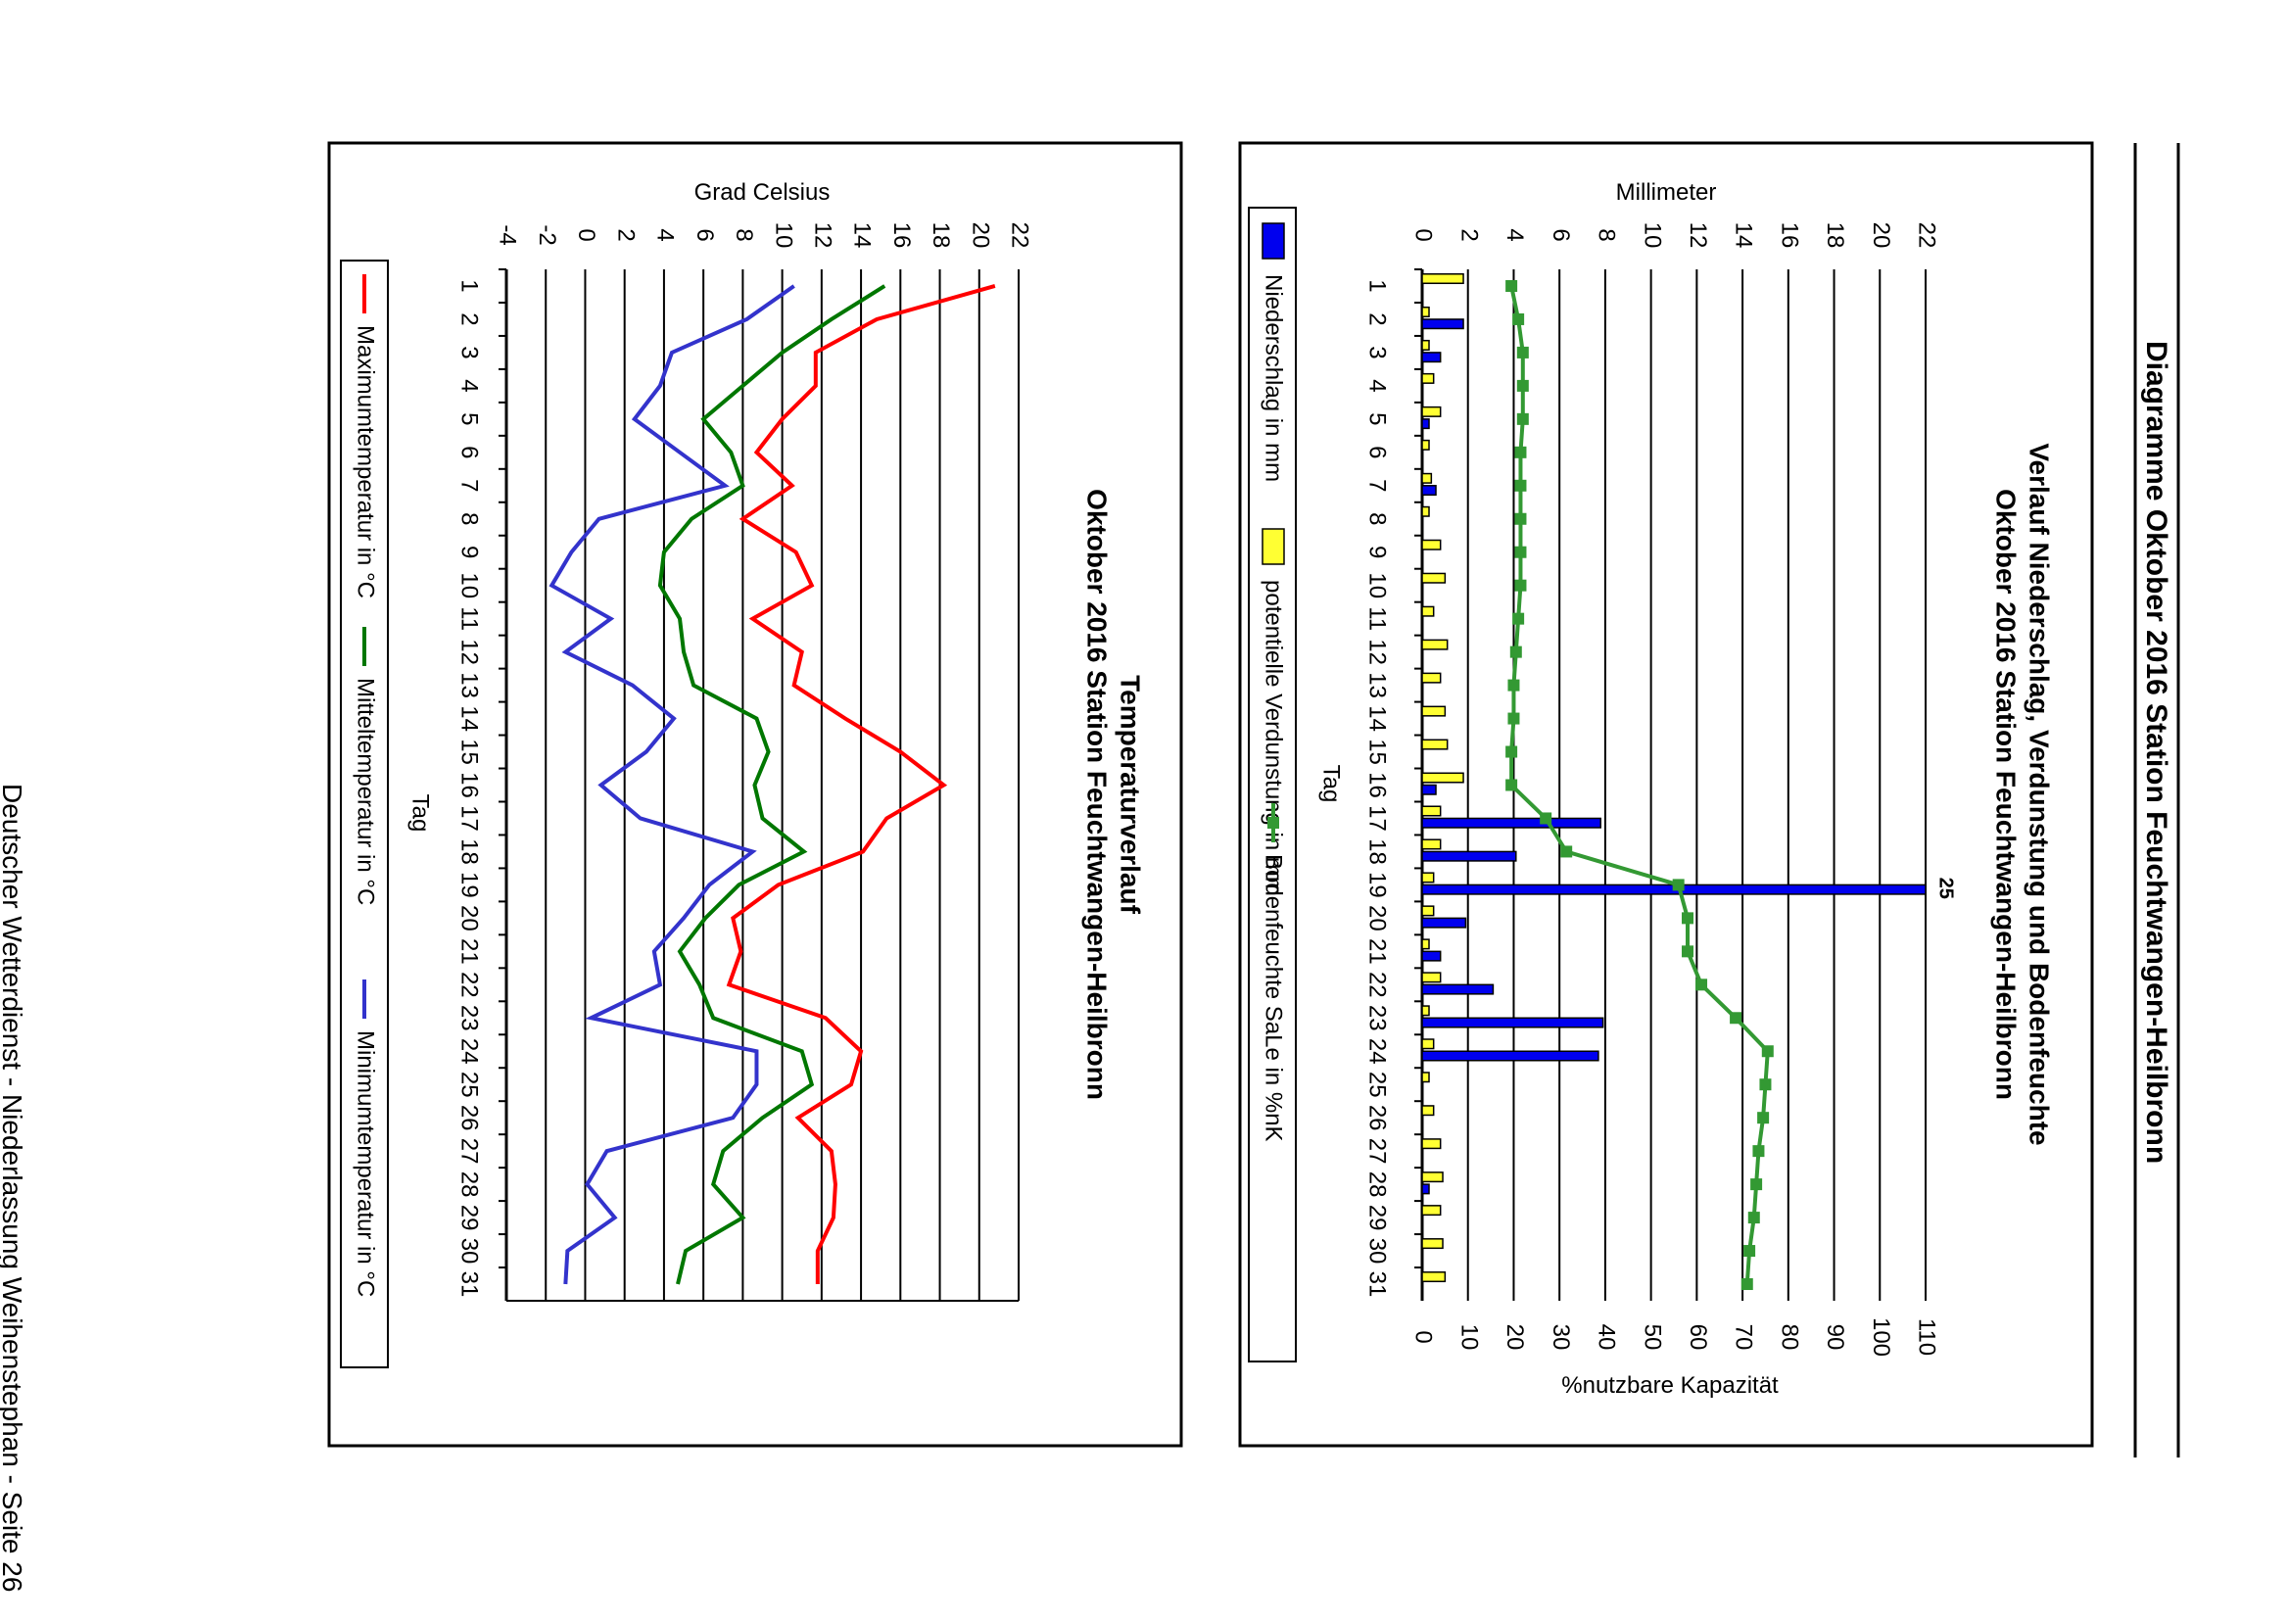  Describe the element at coordinates (1424, 235) in the screenshot. I see `precip-y-tick-label: 0` at that location.